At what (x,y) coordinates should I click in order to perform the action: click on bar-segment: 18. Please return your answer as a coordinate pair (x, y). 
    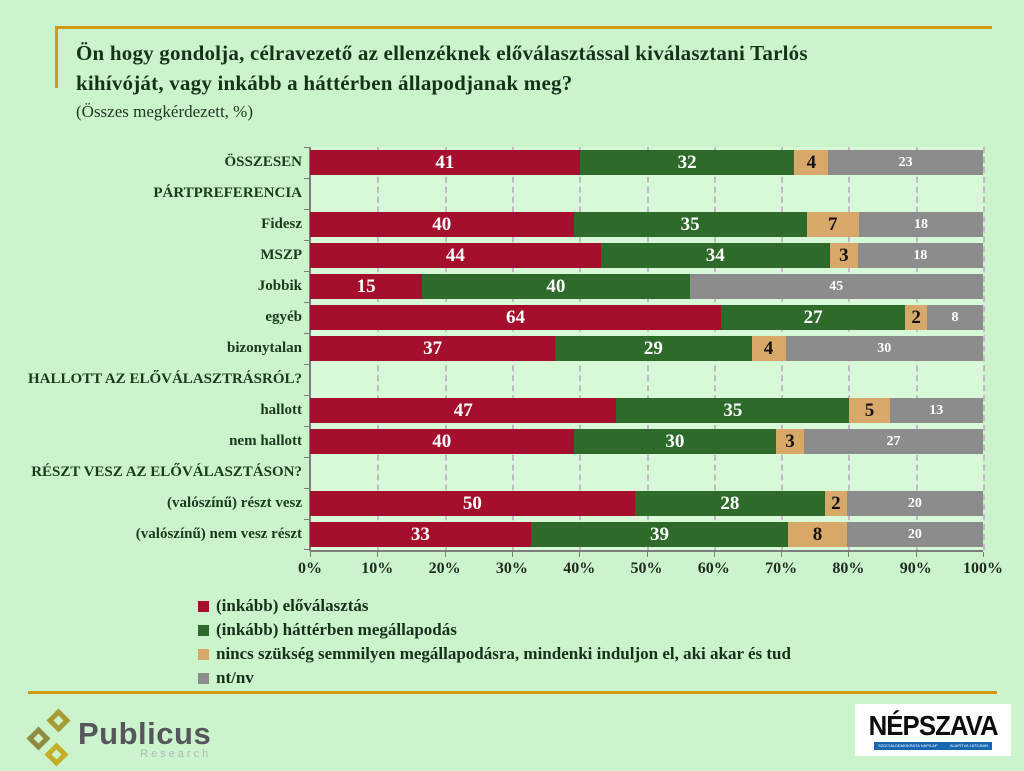
    Looking at the image, I should click on (920, 224).